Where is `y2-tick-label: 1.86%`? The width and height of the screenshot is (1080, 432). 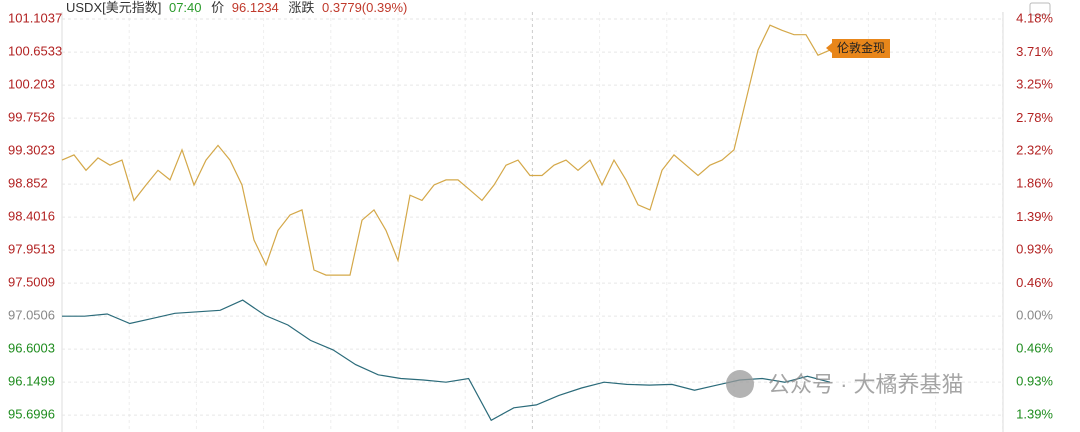
y2-tick-label: 1.86% is located at coordinates (1034, 182).